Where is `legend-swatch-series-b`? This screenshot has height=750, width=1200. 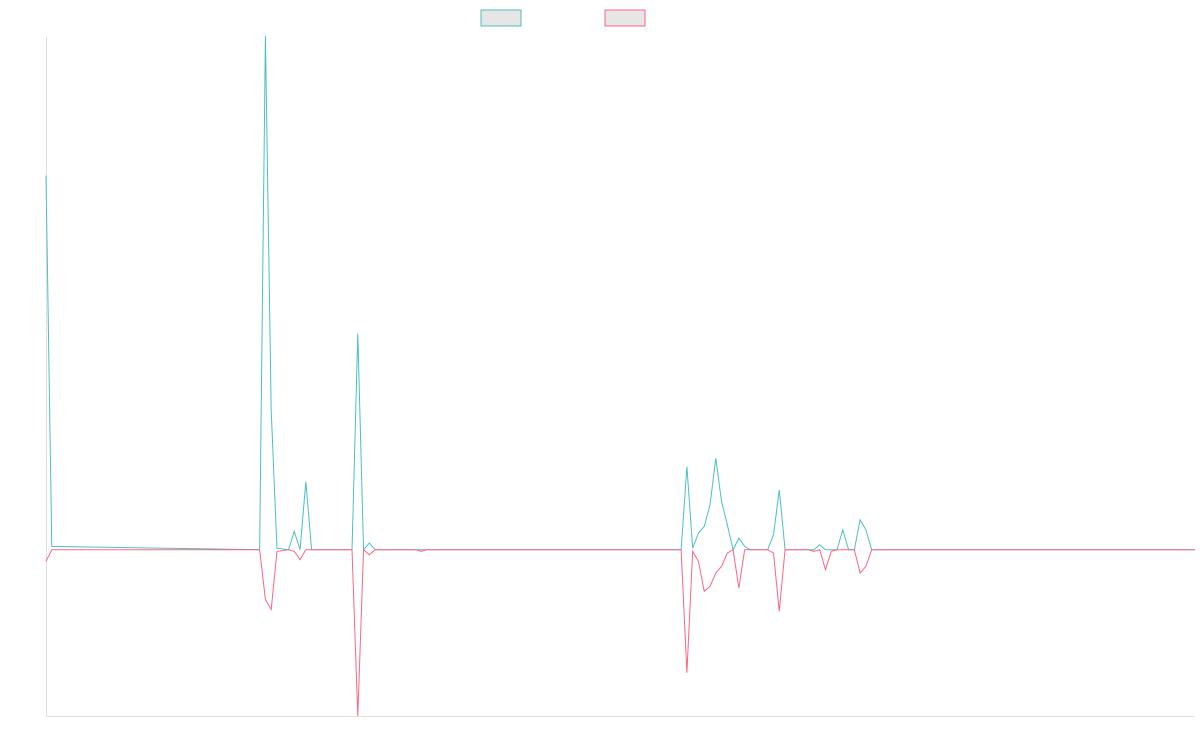 legend-swatch-series-b is located at coordinates (625, 18).